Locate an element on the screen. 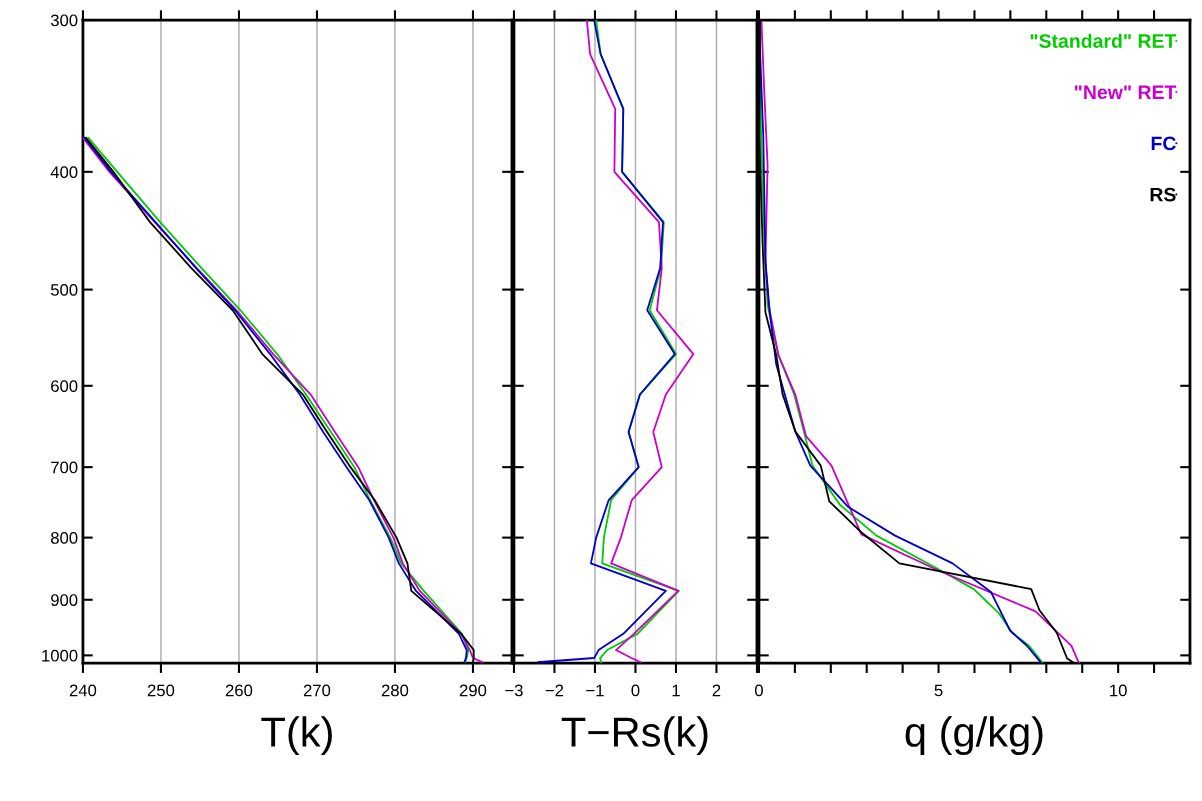 Image resolution: width=1202 pixels, height=801 pixels. x-tick-label: 10 is located at coordinates (1118, 690).